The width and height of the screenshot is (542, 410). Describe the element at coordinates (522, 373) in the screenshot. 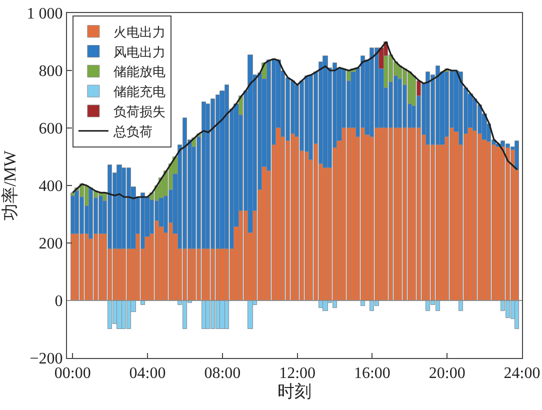

I see `x-tick-label: 24:00` at that location.